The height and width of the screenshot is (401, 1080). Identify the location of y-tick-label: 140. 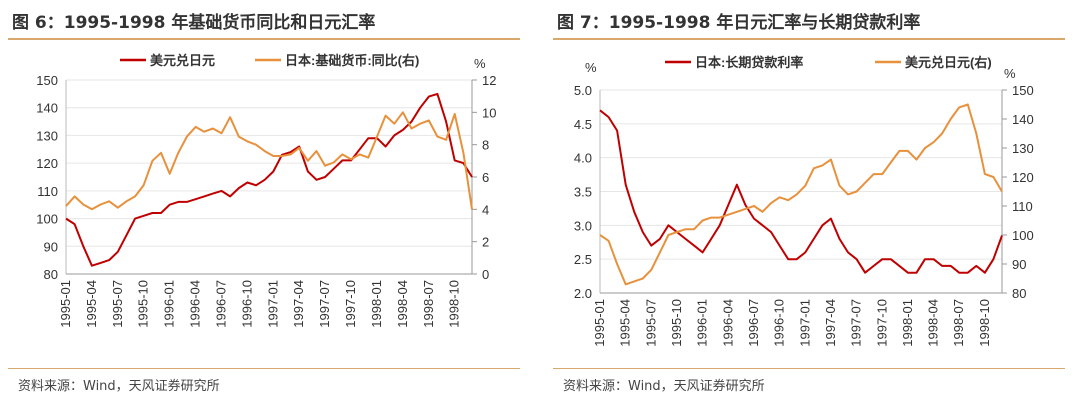
(47, 108).